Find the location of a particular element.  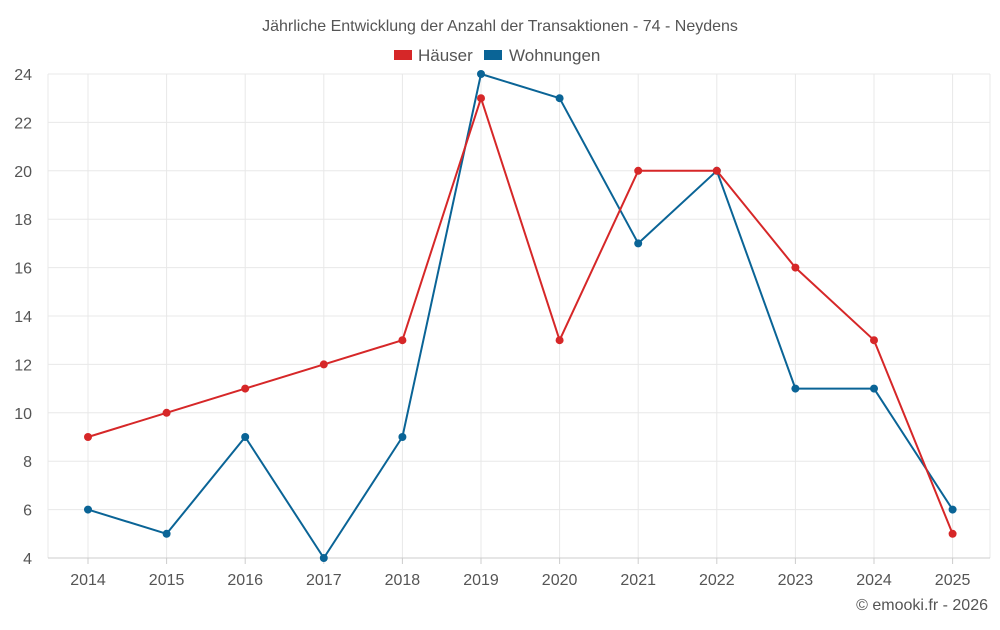

x-tick-label: 2017 is located at coordinates (324, 580).